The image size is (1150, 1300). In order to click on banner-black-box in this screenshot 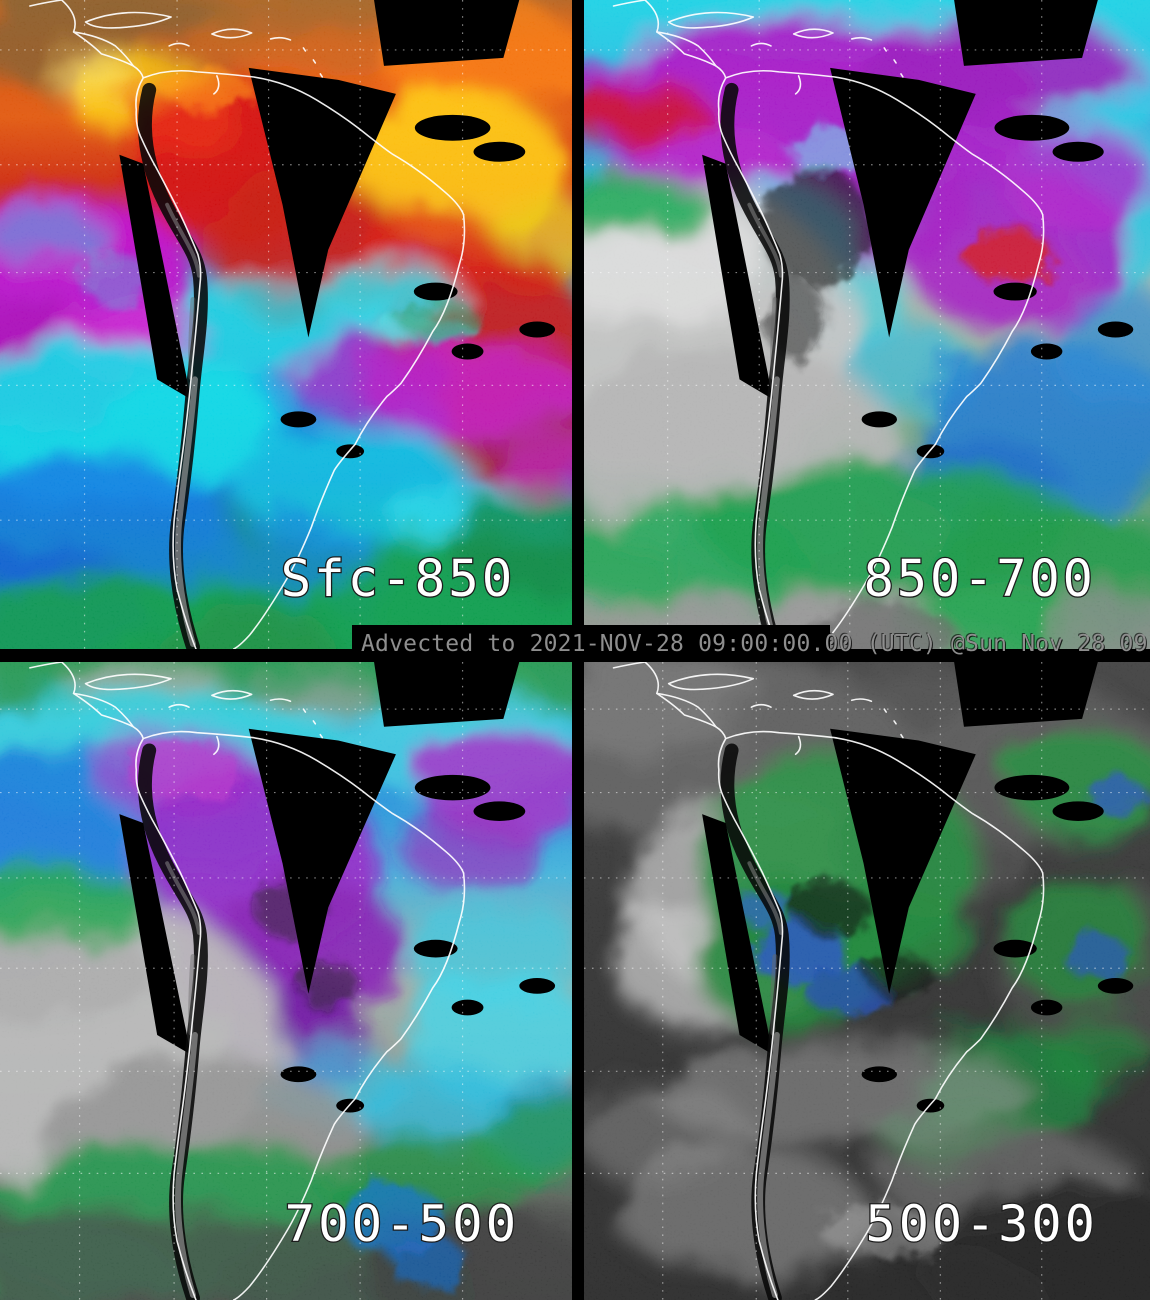, I will do `click(591, 643)`.